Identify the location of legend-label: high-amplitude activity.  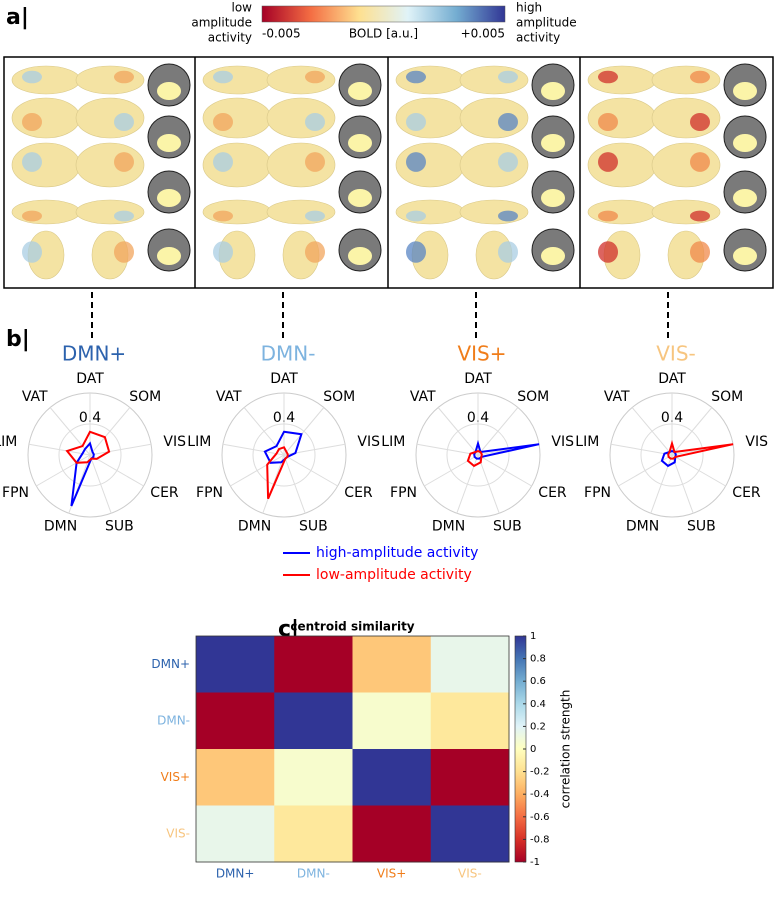
(397, 553).